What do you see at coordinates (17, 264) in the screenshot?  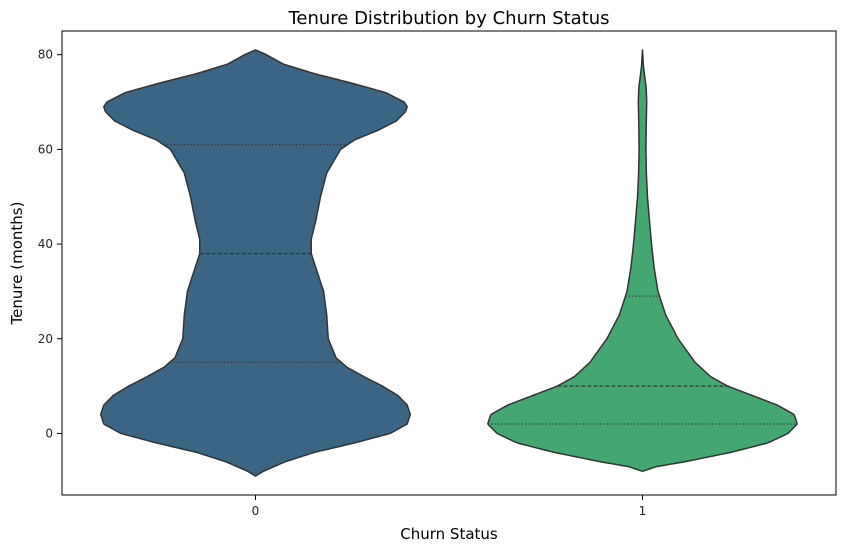 I see `y-axis-label: Tenure (months)` at bounding box center [17, 264].